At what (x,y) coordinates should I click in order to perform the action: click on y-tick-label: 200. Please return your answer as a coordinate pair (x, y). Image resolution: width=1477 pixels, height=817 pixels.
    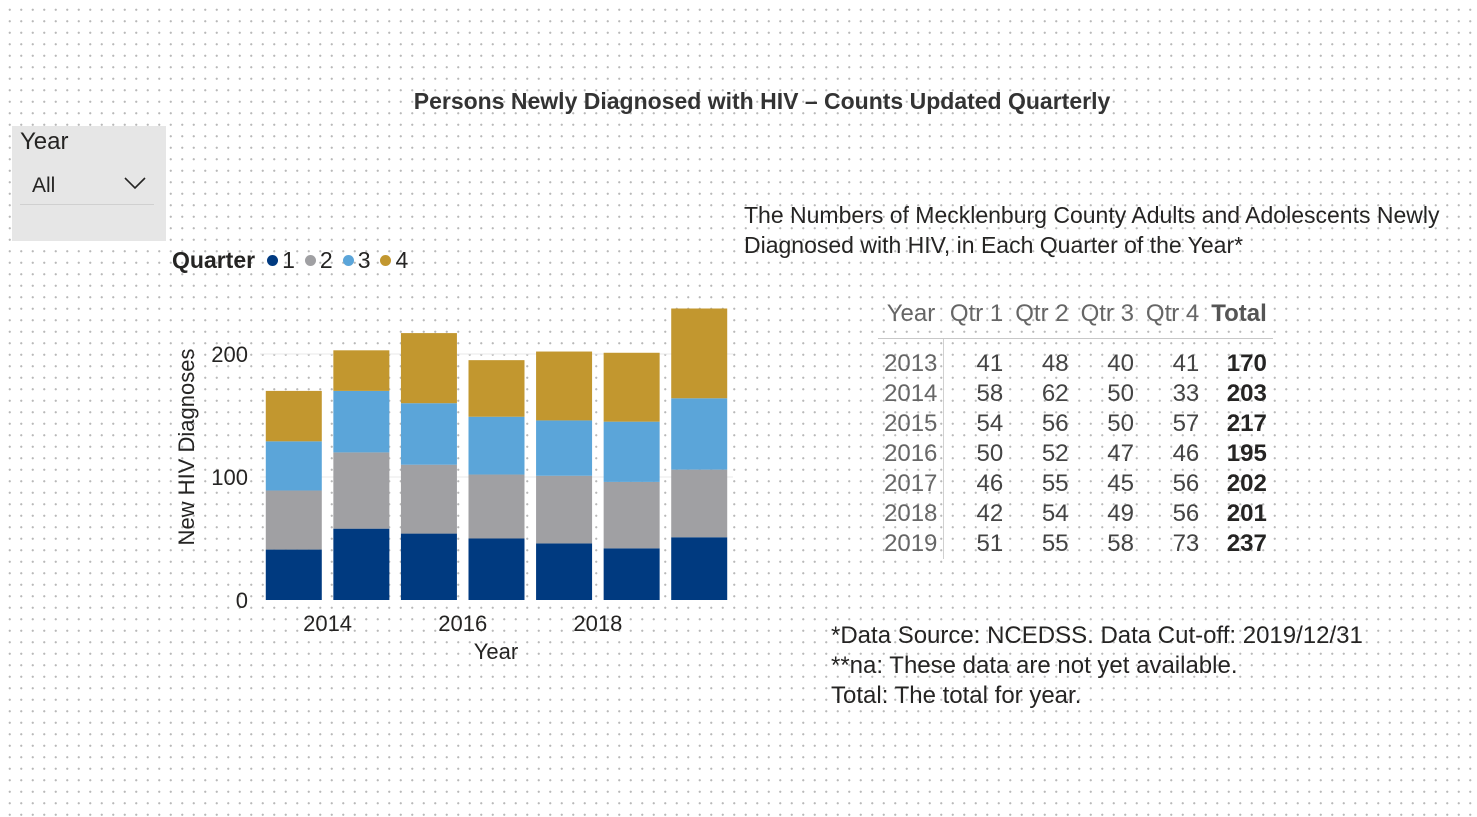
    Looking at the image, I should click on (229, 354).